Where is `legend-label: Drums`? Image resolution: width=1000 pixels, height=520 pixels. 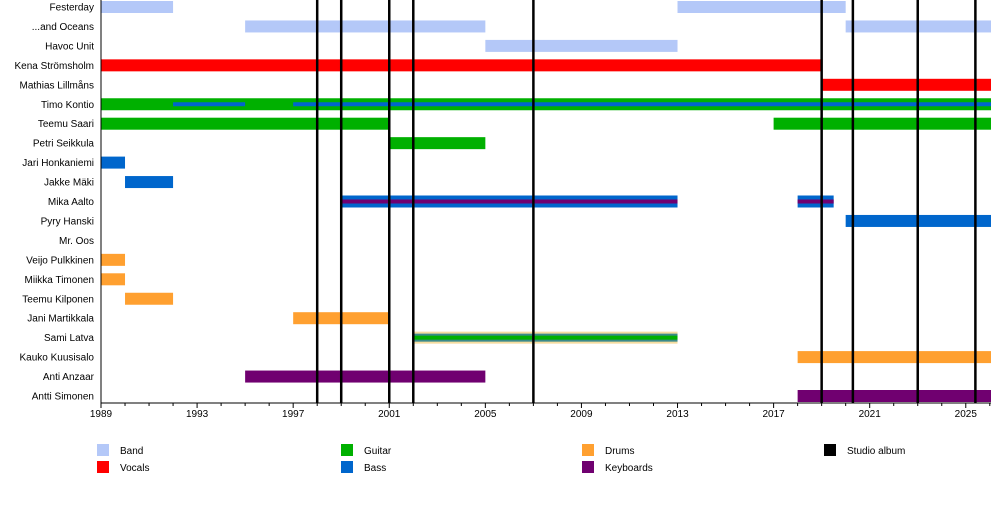
legend-label: Drums is located at coordinates (619, 451).